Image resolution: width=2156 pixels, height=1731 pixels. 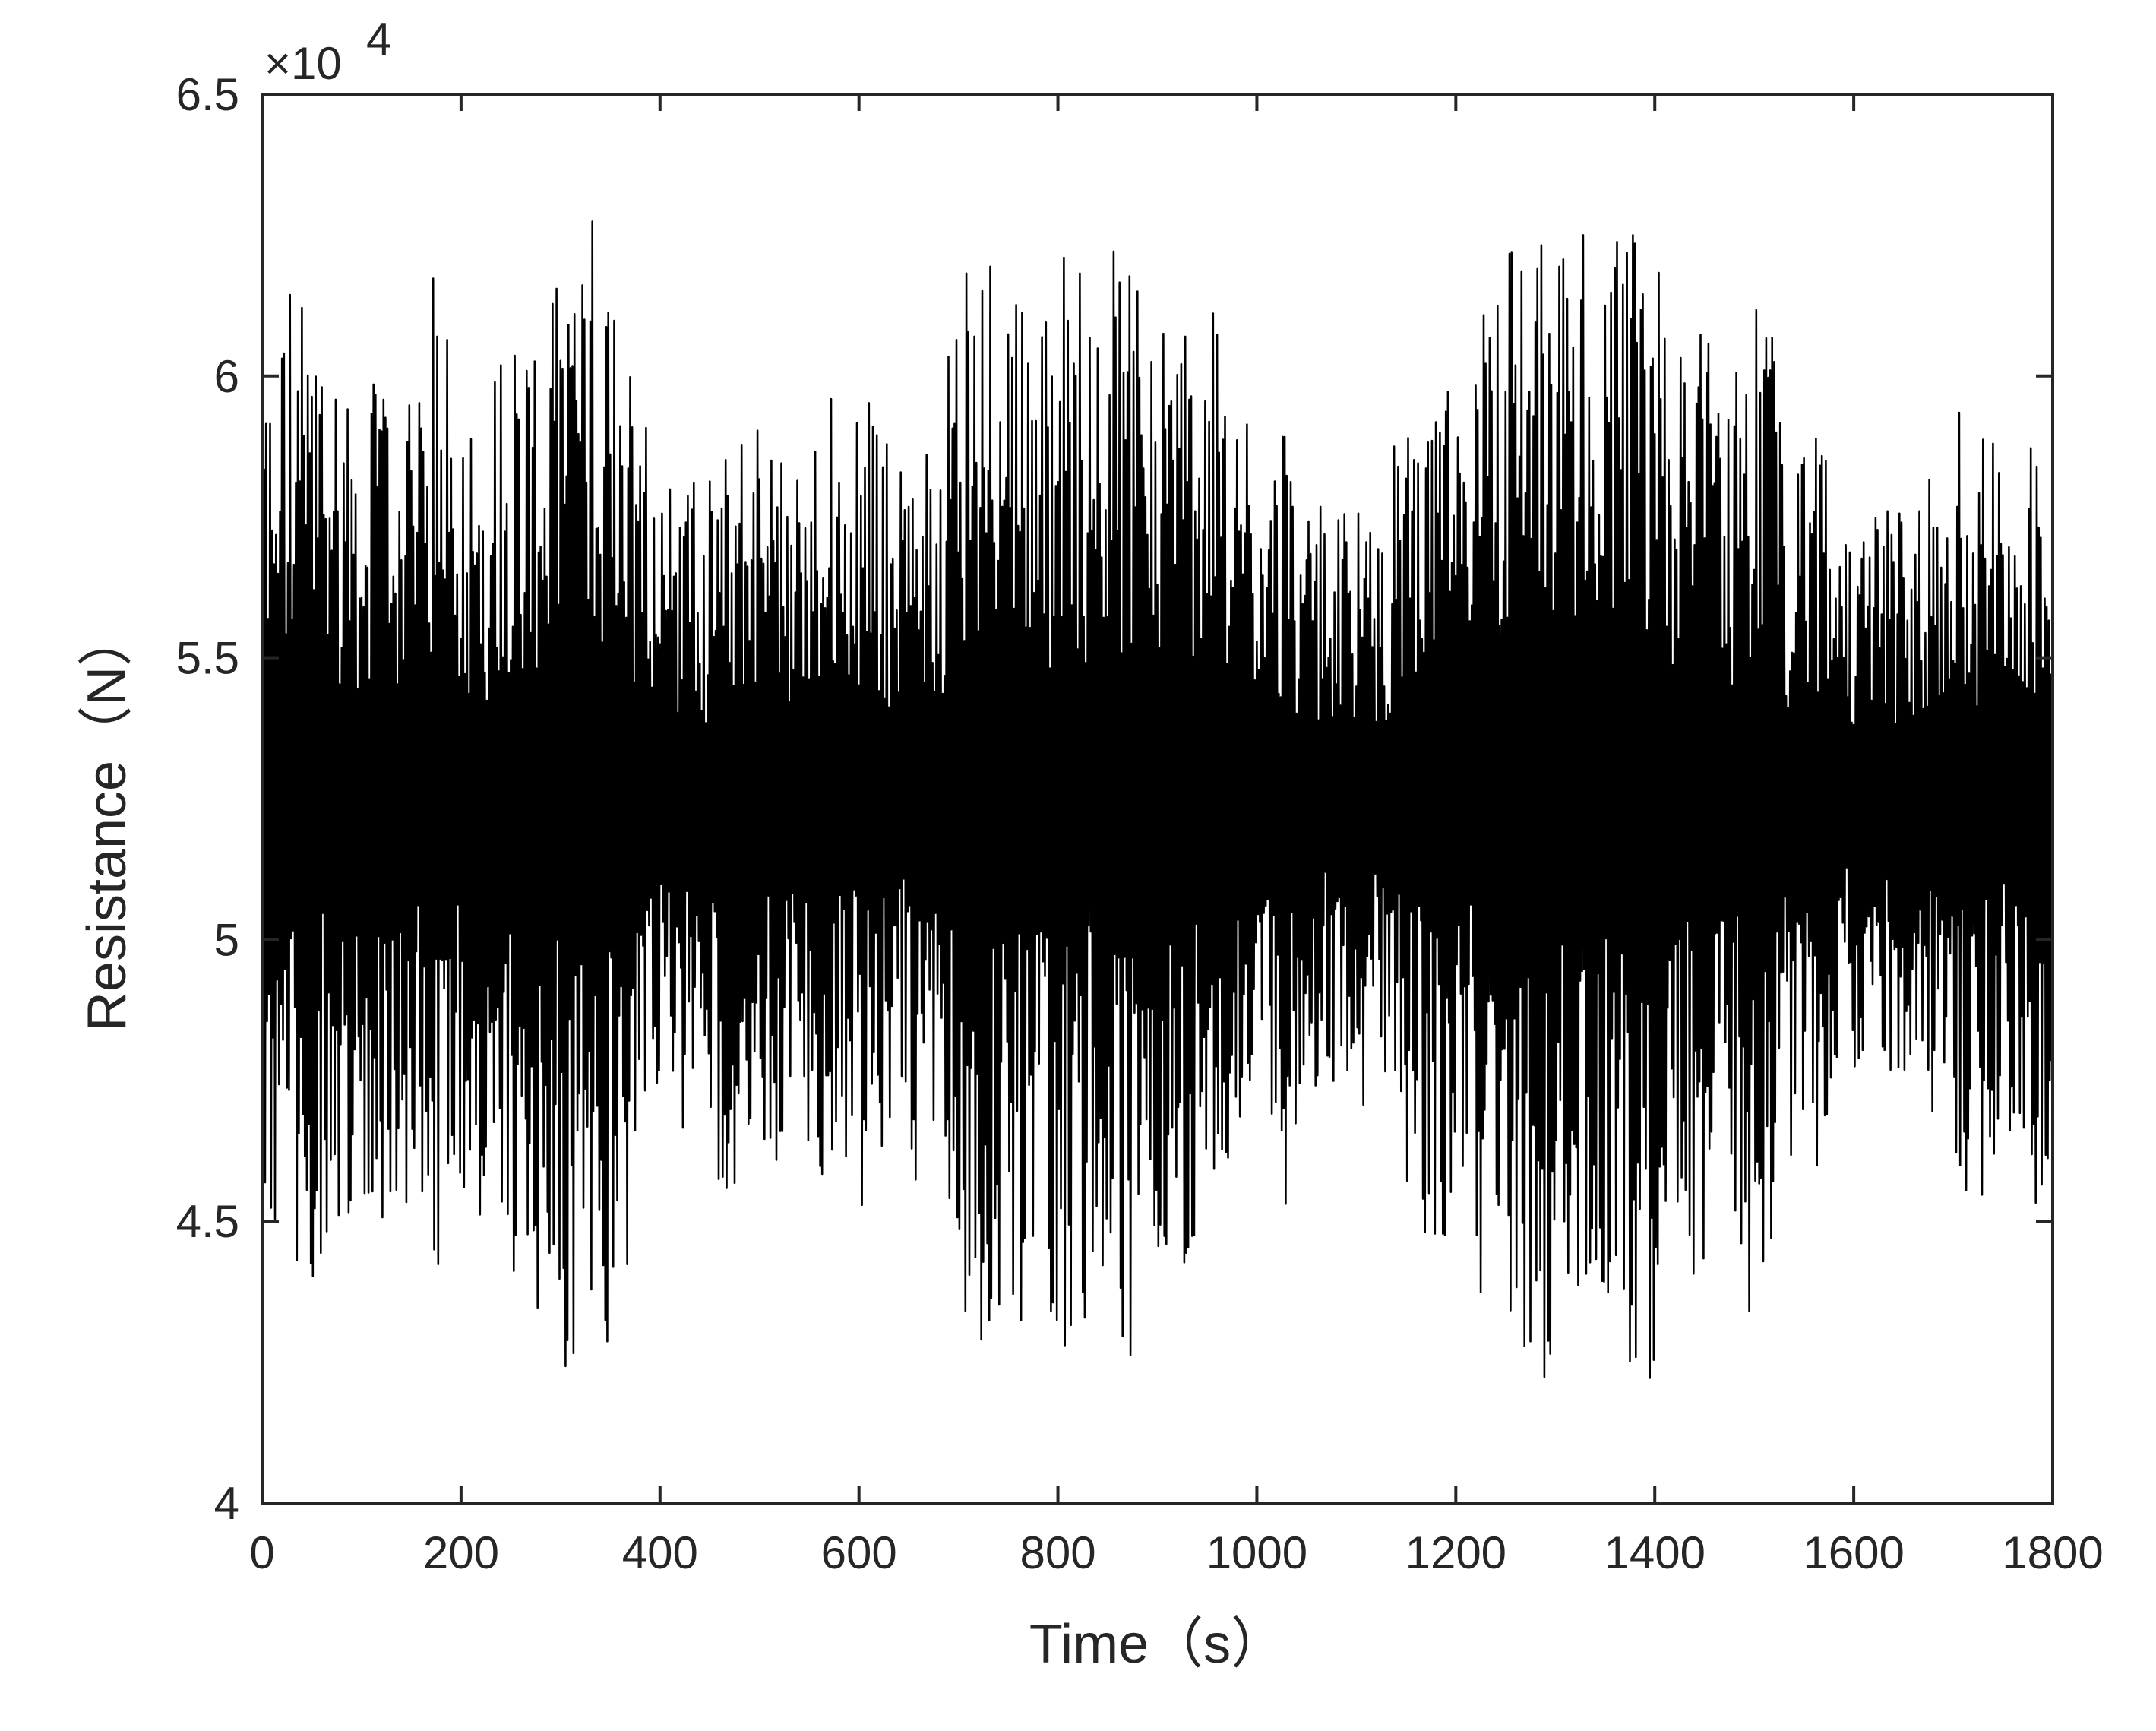 I want to click on x-tick-label: 400, so click(x=660, y=1552).